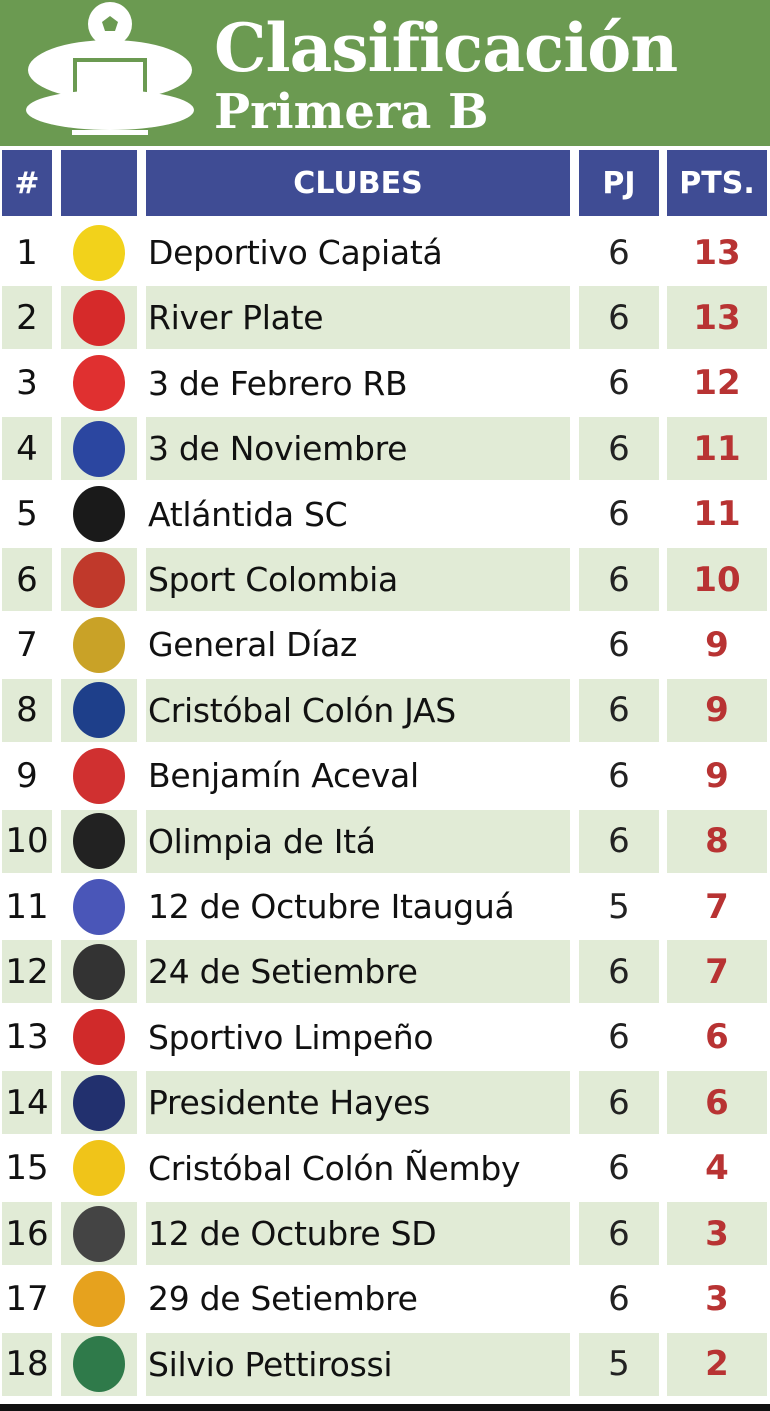 Image resolution: width=770 pixels, height=1411 pixels. I want to click on club-name: 29 de Setiembre, so click(283, 1299).